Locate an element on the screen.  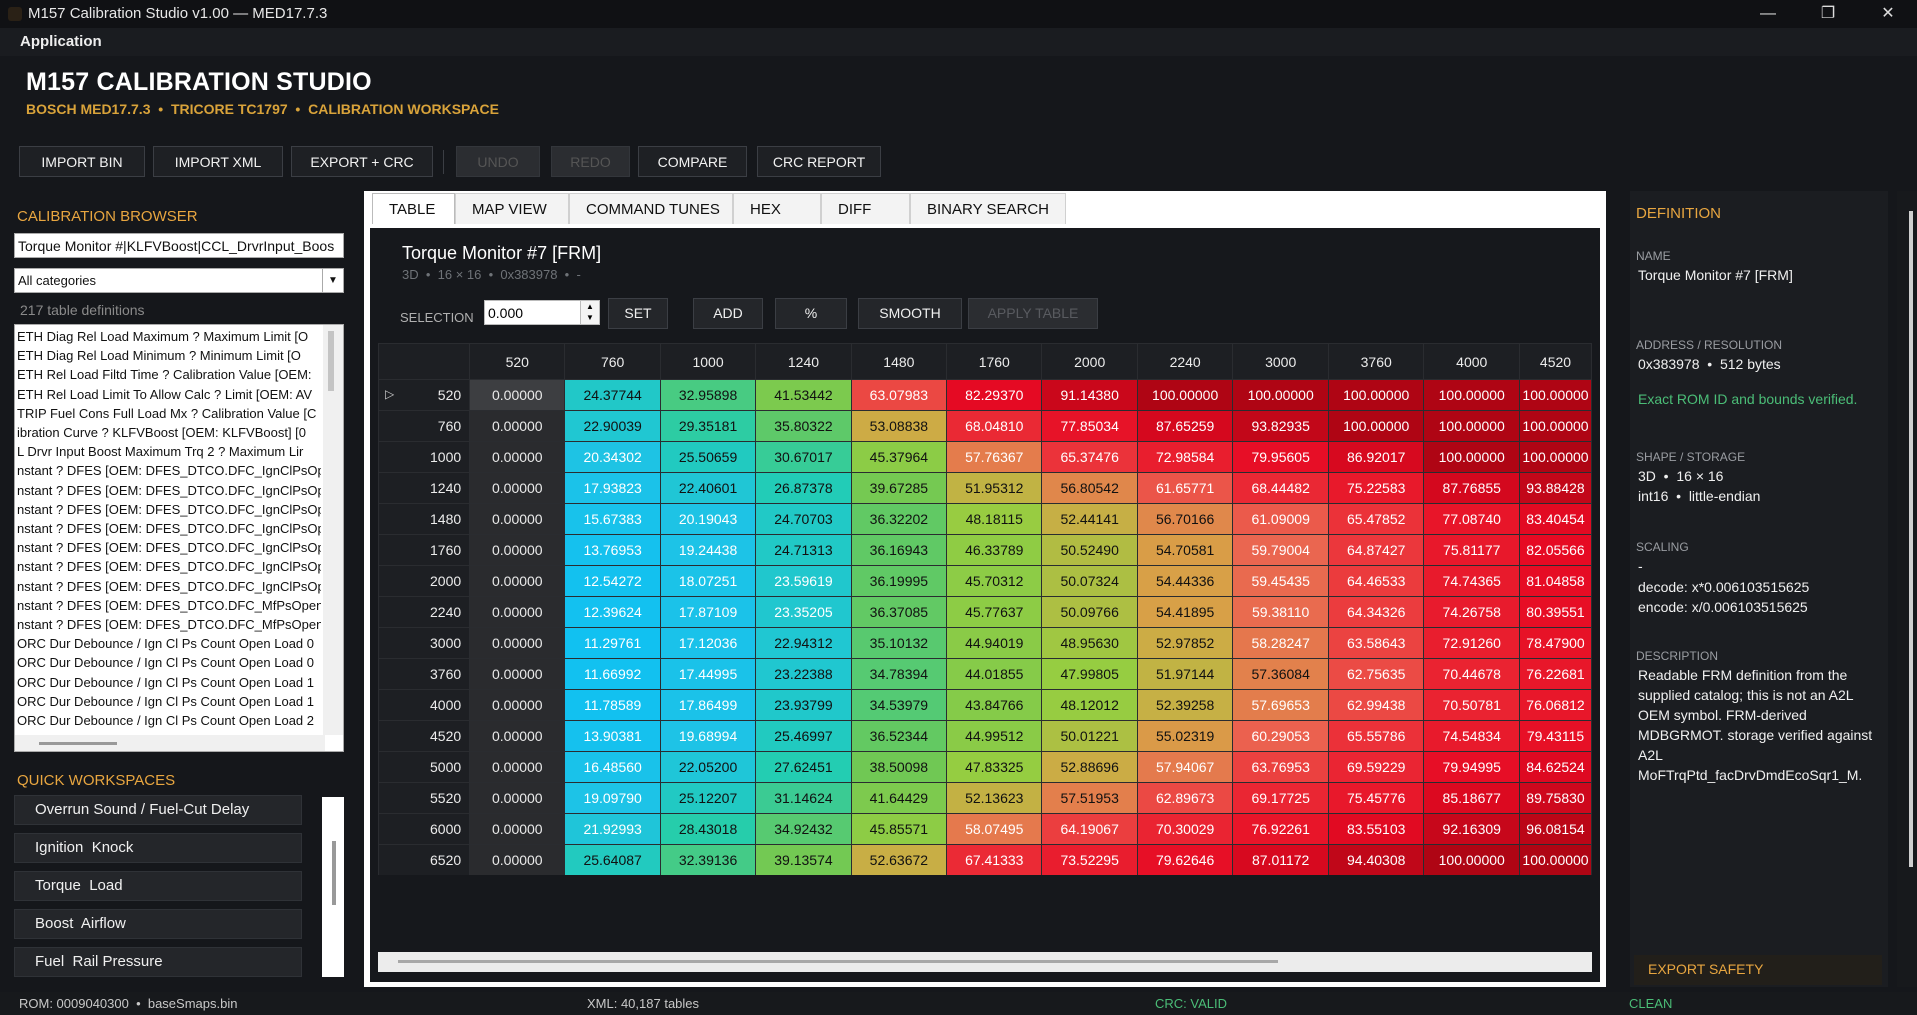
map-cell: 51.97144 is located at coordinates (1185, 674).